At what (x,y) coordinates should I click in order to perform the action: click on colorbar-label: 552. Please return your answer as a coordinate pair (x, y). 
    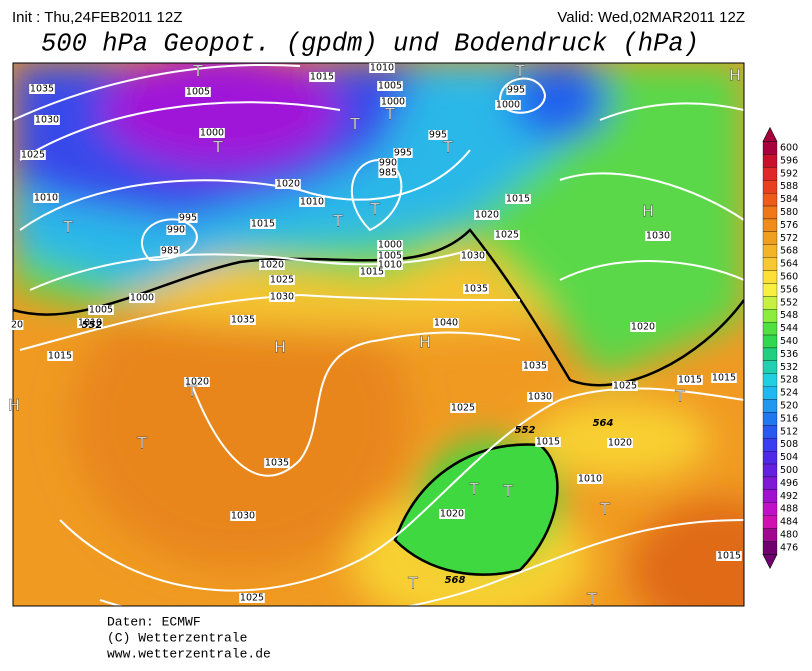
    Looking at the image, I should click on (789, 302).